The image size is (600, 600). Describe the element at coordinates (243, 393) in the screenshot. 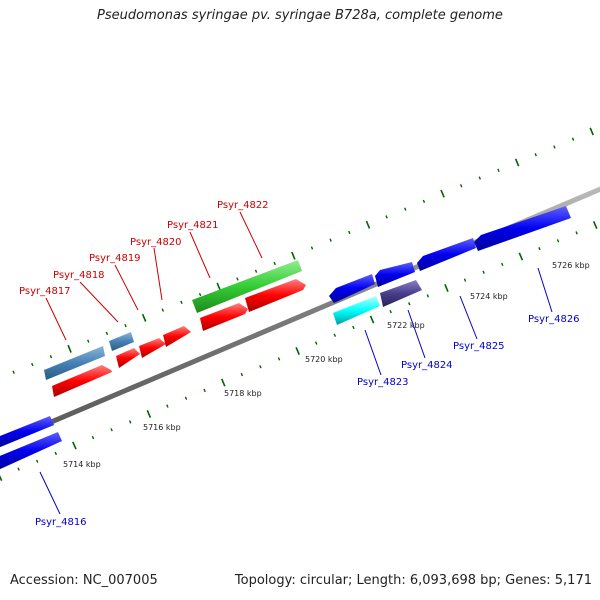

I see `tick-label-5718: 5718 kbp` at that location.